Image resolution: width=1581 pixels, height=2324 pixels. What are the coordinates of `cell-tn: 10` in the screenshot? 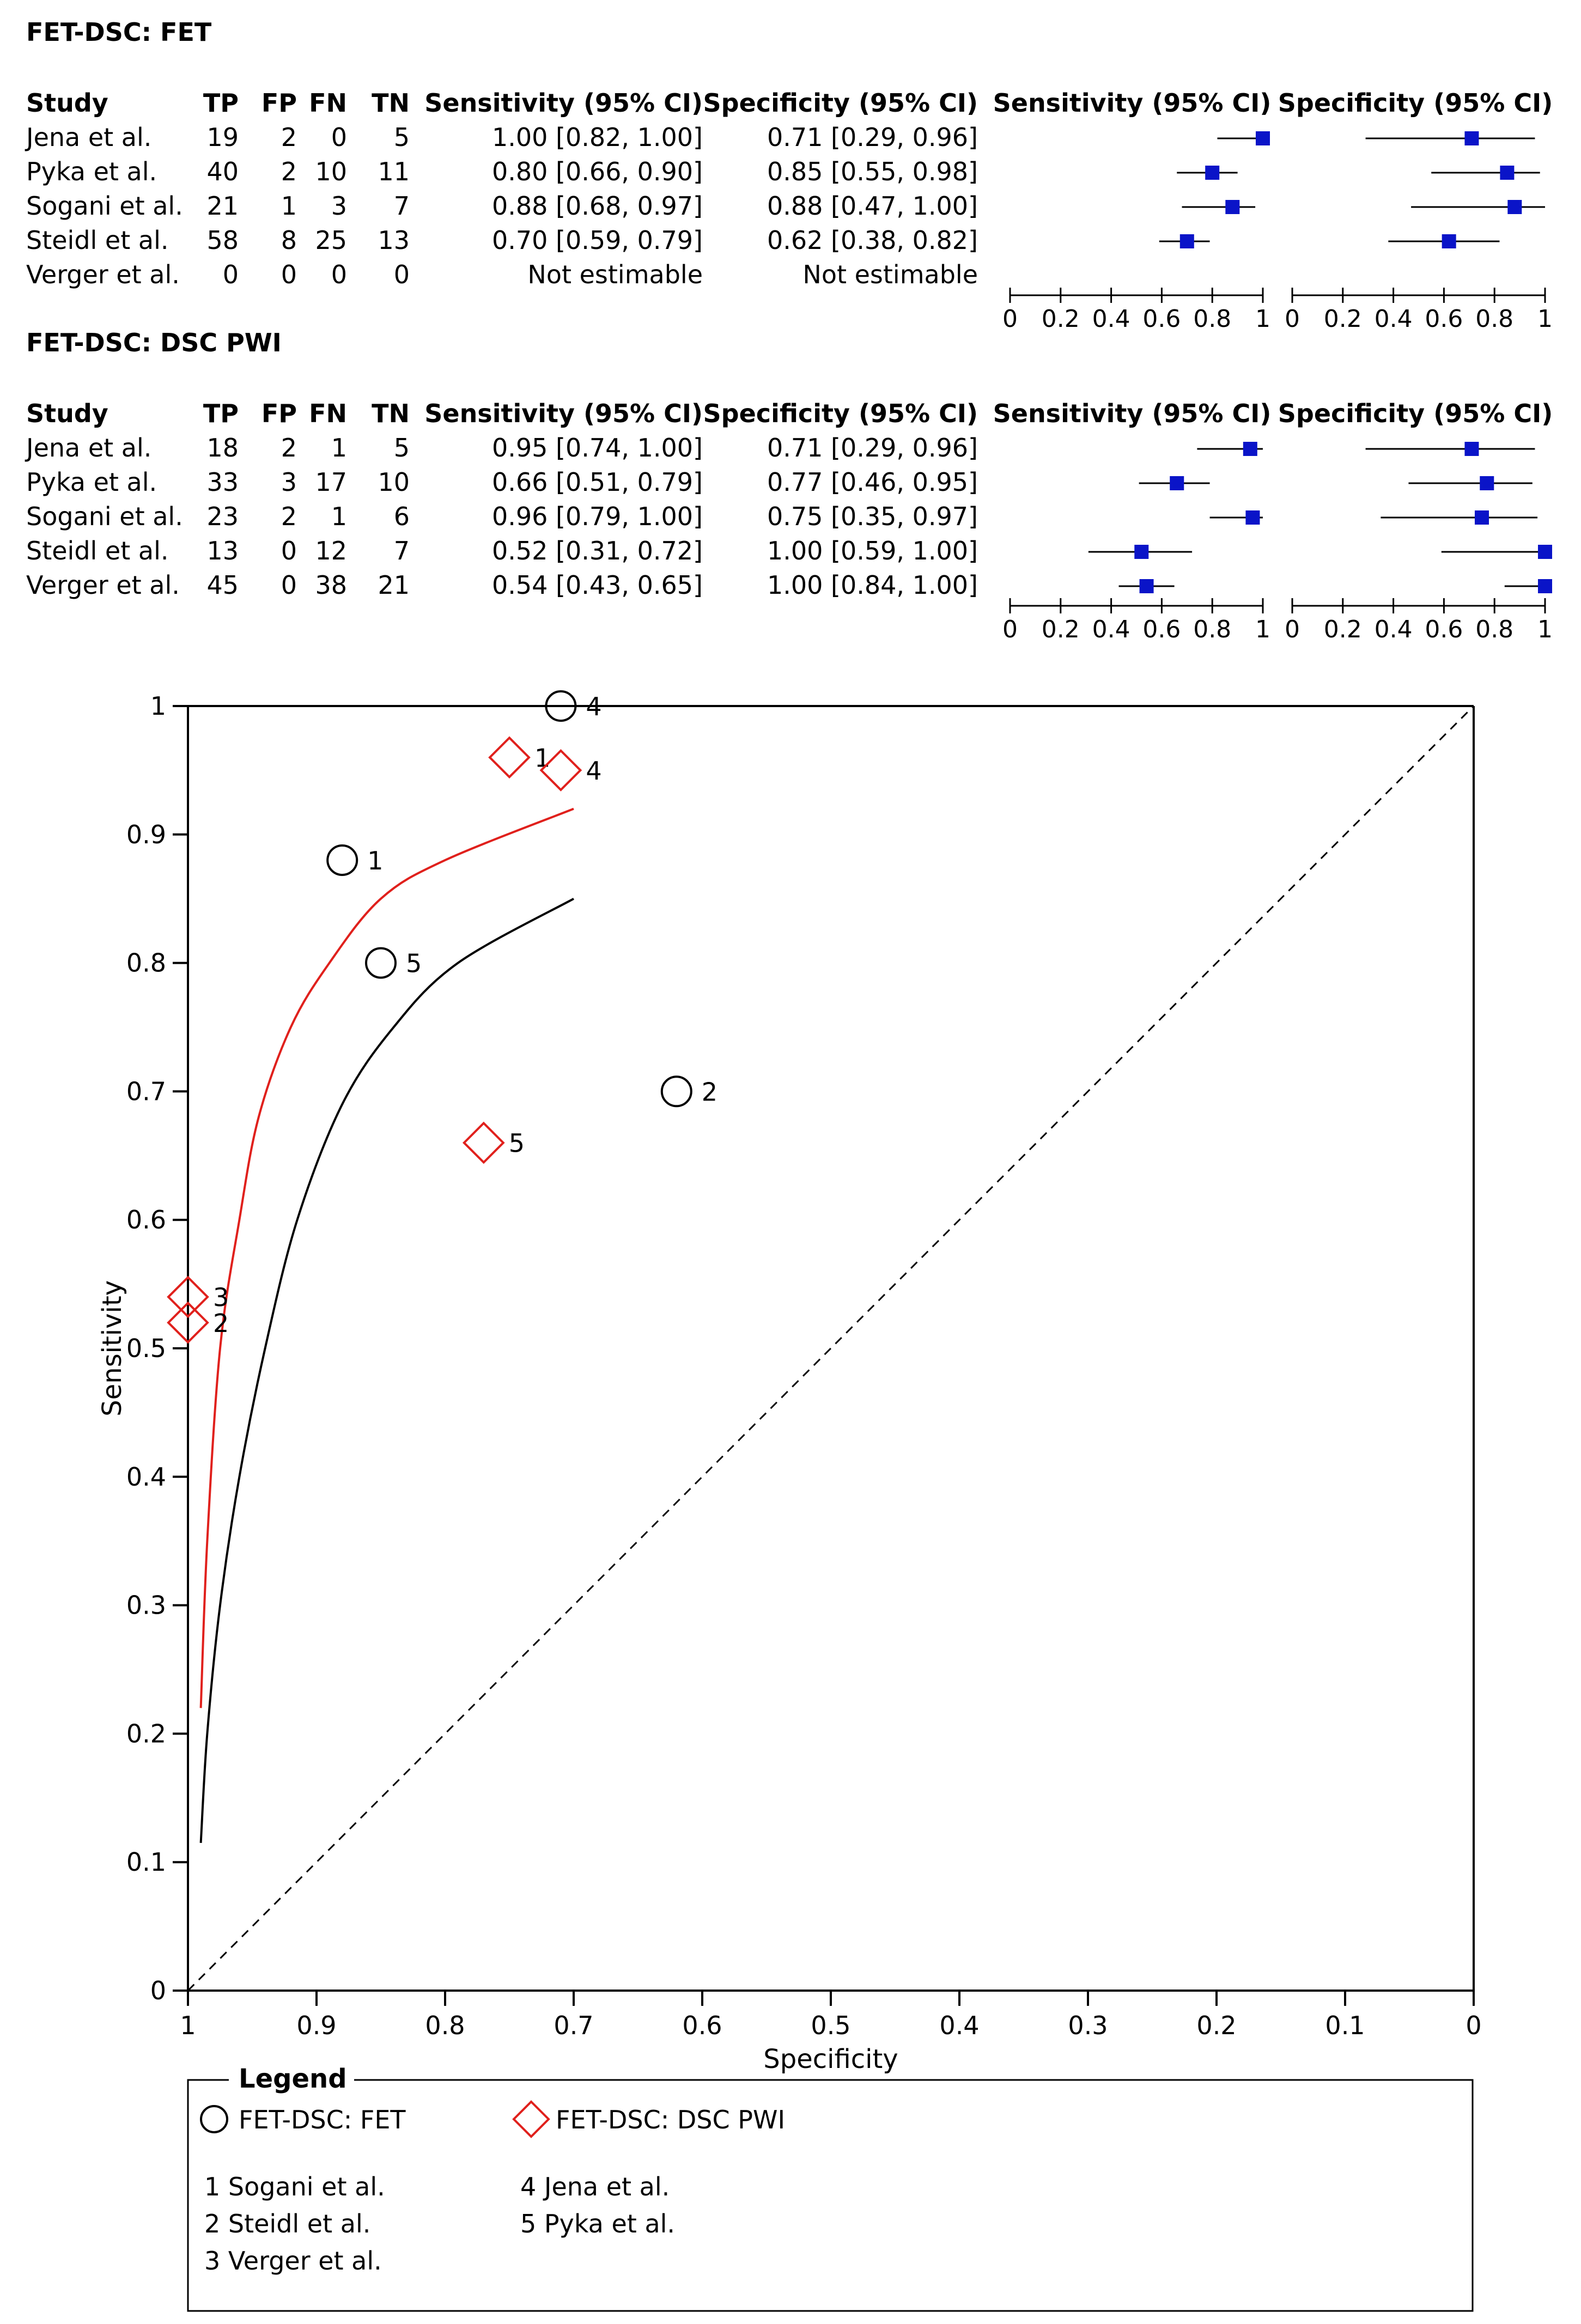 It's located at (394, 482).